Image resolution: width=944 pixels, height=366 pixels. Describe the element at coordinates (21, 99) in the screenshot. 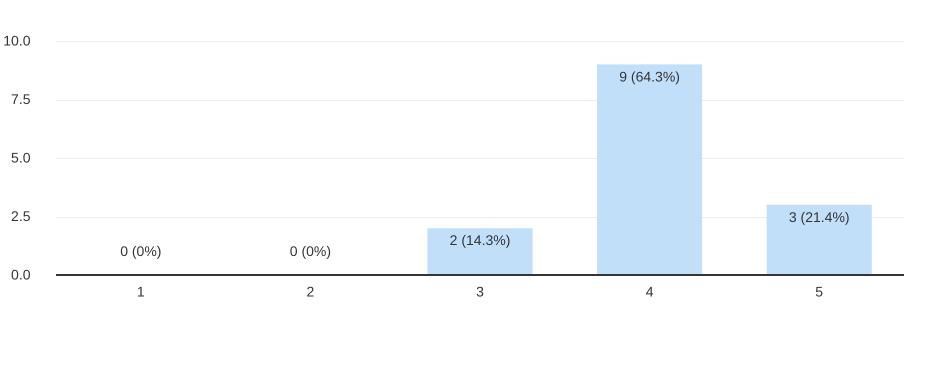

I see `y-tick-label: 7.5` at that location.